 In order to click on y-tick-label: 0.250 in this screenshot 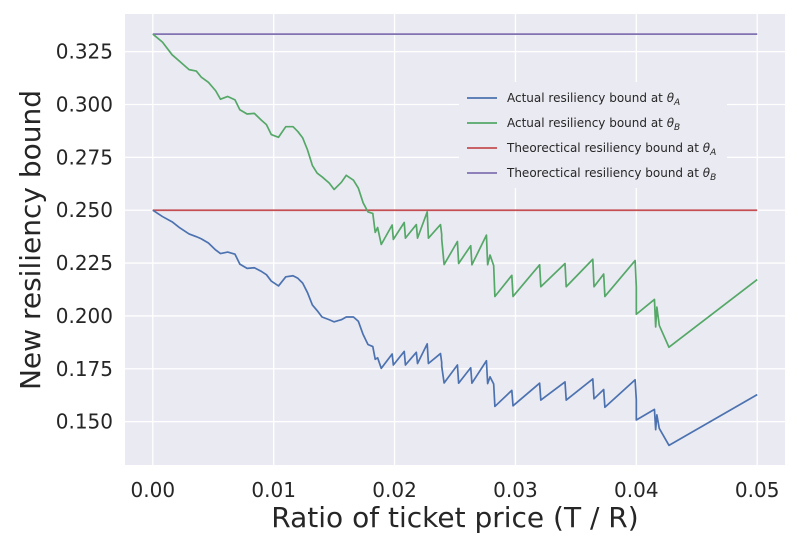, I will do `click(84, 210)`.